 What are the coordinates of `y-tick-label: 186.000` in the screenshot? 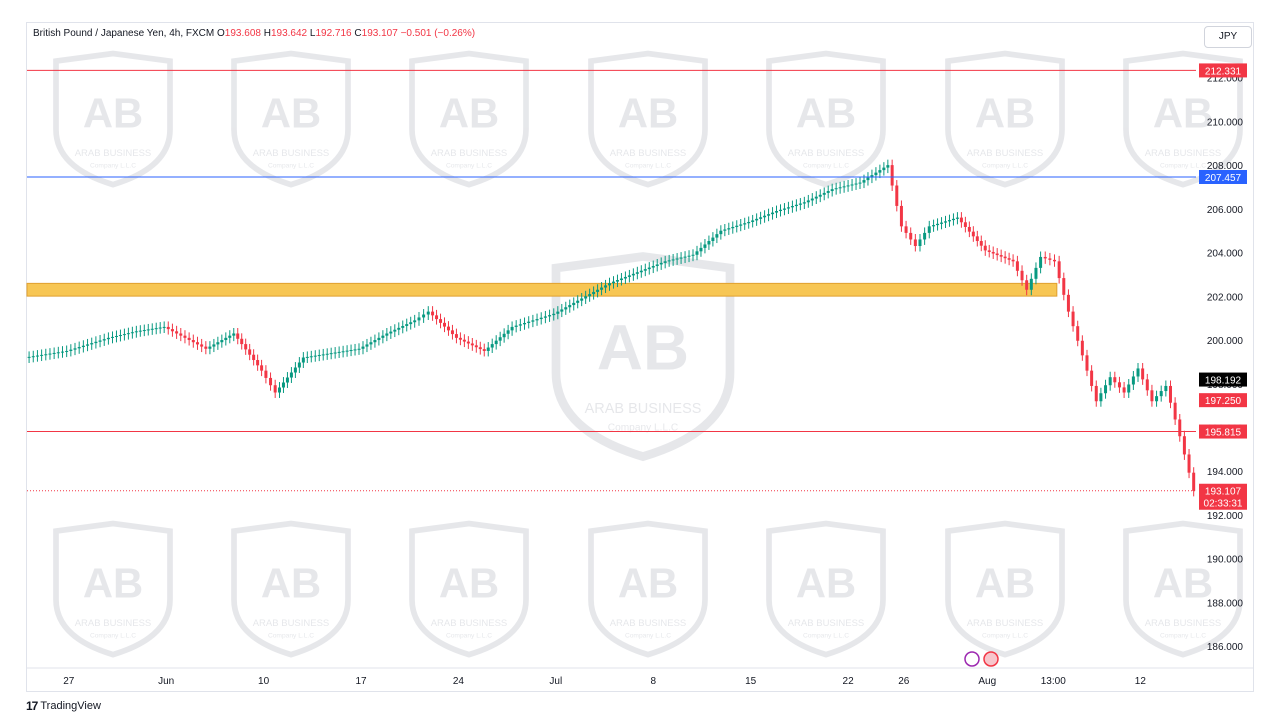 It's located at (1225, 647).